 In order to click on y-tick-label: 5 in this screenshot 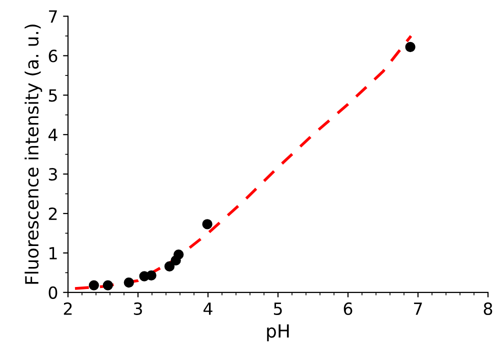, I will do `click(52, 95)`.